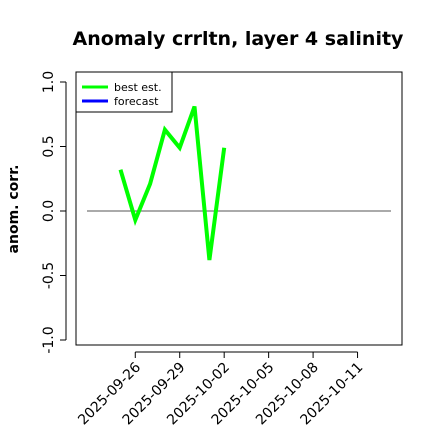  What do you see at coordinates (49, 211) in the screenshot?
I see `y-tick-label: 0.0` at bounding box center [49, 211].